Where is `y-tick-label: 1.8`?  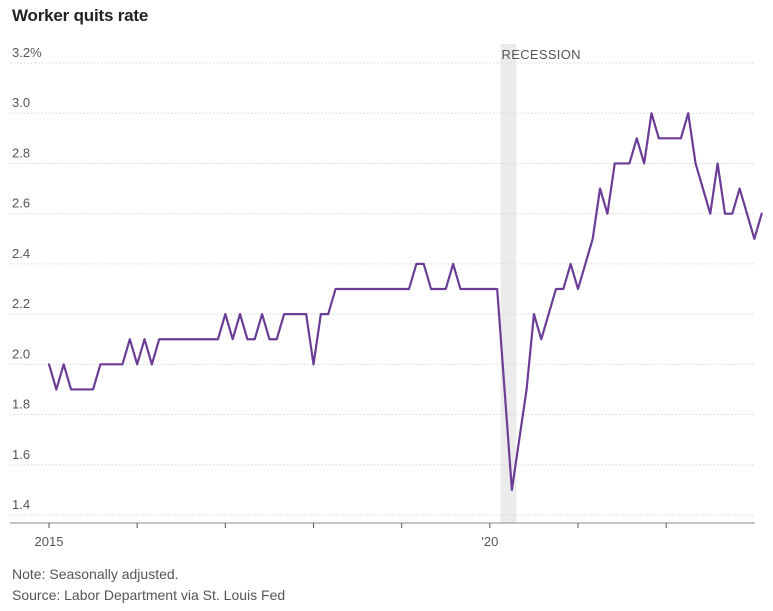
y-tick-label: 1.8 is located at coordinates (21, 404).